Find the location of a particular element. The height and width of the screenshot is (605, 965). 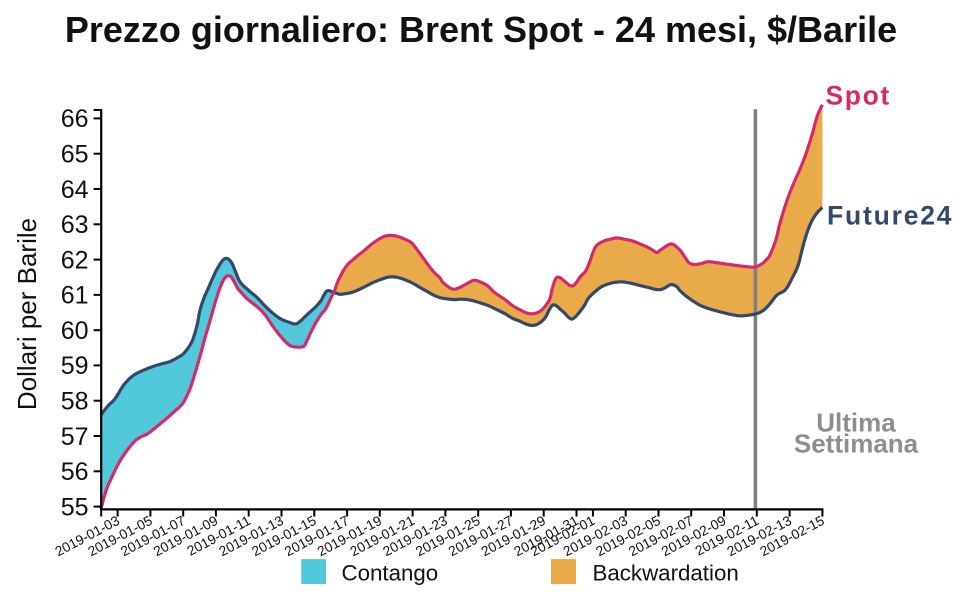

svg-text: 64 is located at coordinates (75, 190).